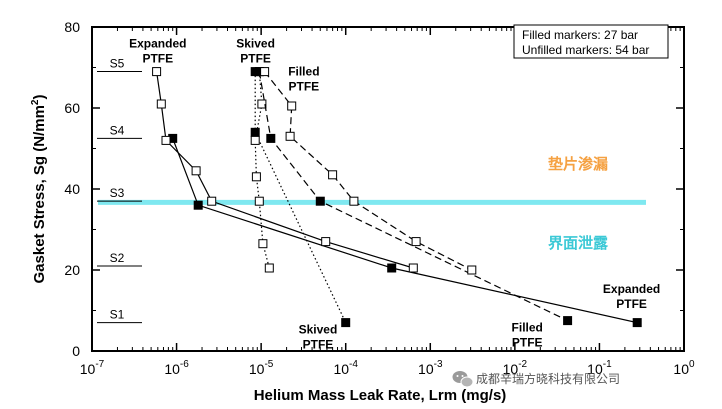 The width and height of the screenshot is (722, 409). I want to click on x-tick-label: 10⁻³, so click(430, 368).